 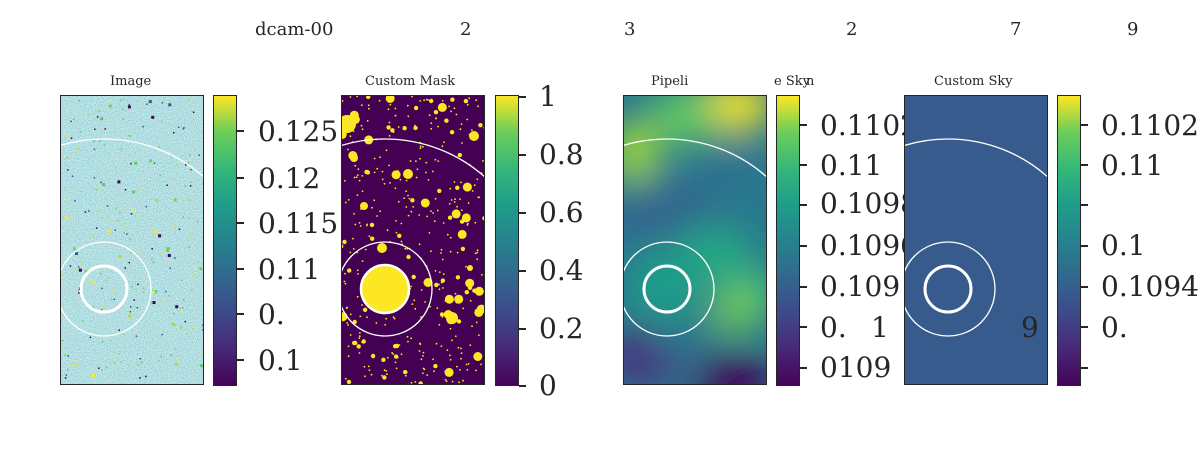 I want to click on panel-title-overlap-char: n, so click(x=810, y=81).